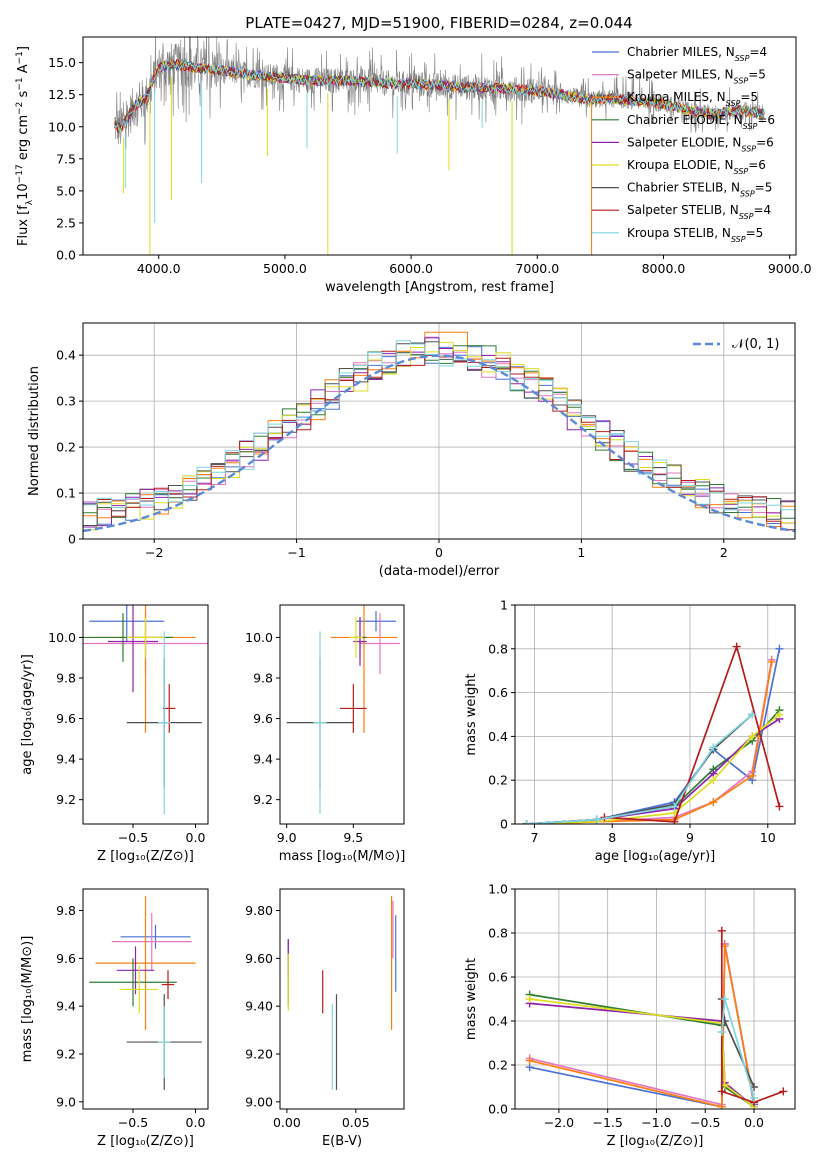 This screenshot has height=1170, width=819. I want to click on x-tick-label: 9.5, so click(353, 837).